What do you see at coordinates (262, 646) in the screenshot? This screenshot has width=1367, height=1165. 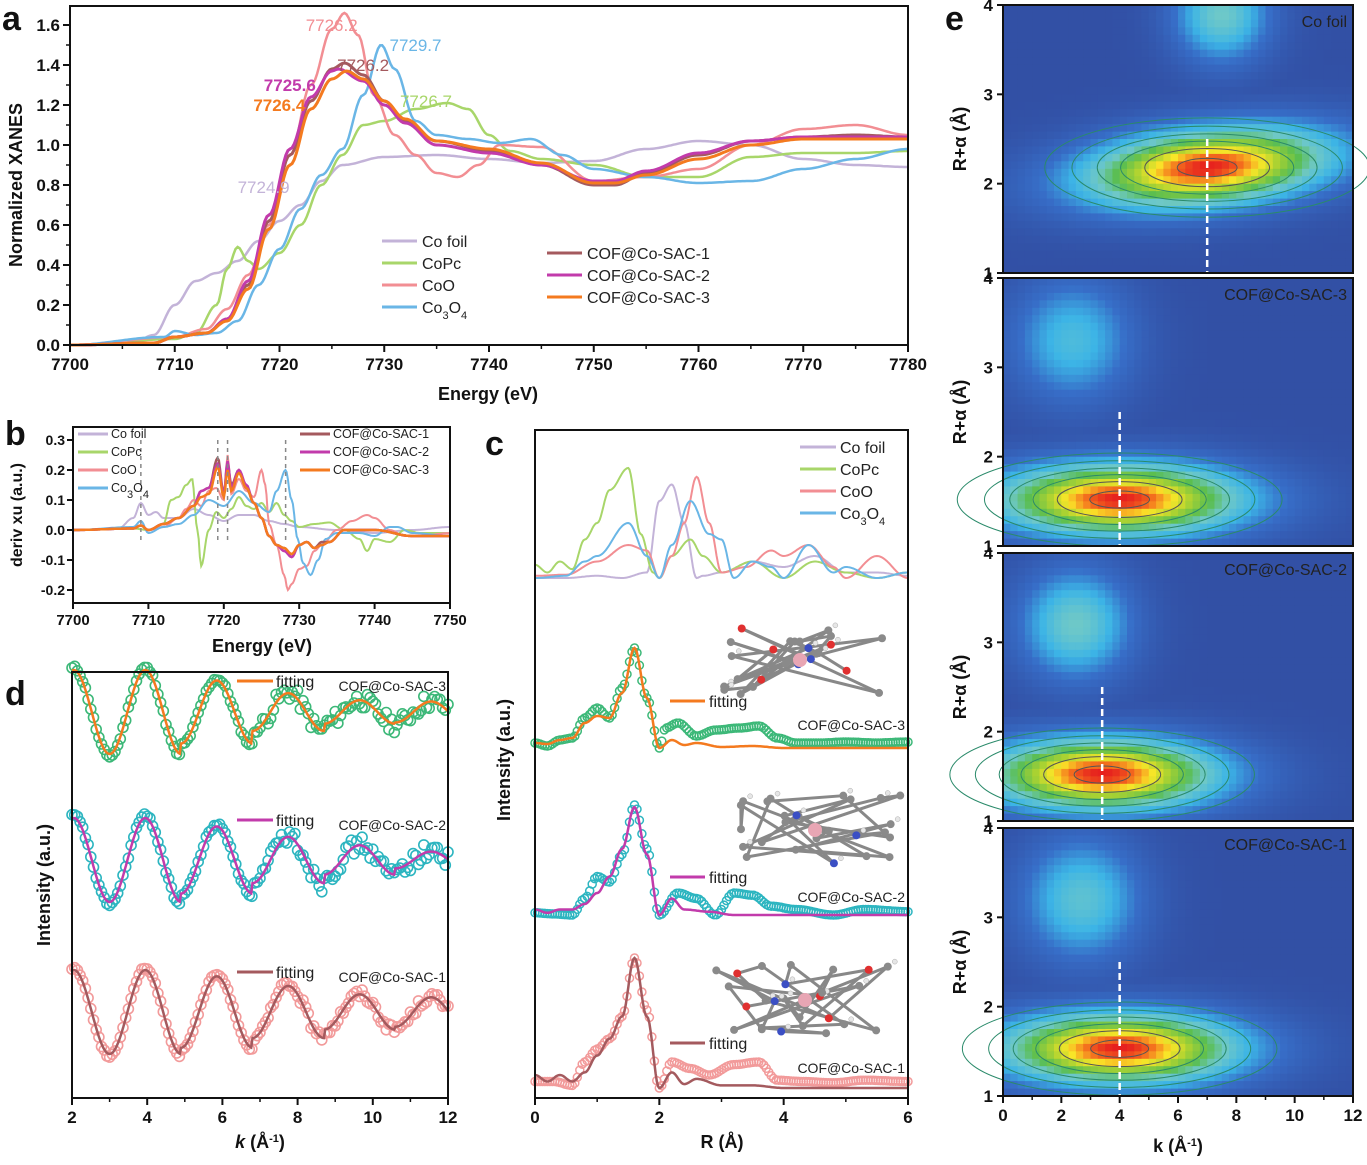 I see `panel-b-xlabel: Energy (eV)` at bounding box center [262, 646].